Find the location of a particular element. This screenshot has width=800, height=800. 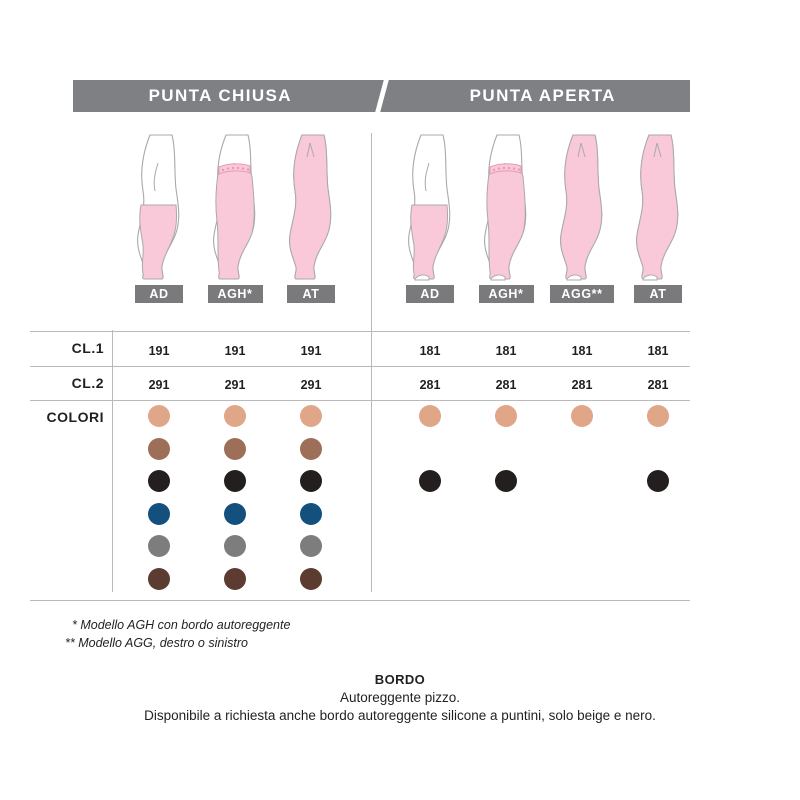

model-chip-punta-aperta-at: AT is located at coordinates (658, 294).